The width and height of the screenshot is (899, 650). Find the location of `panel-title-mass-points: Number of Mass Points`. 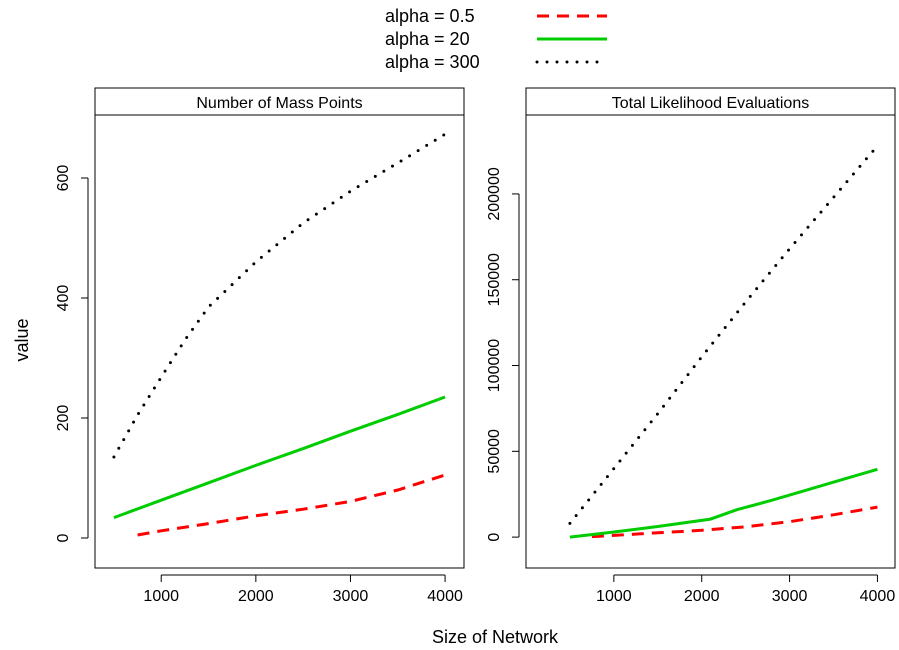

panel-title-mass-points: Number of Mass Points is located at coordinates (279, 103).